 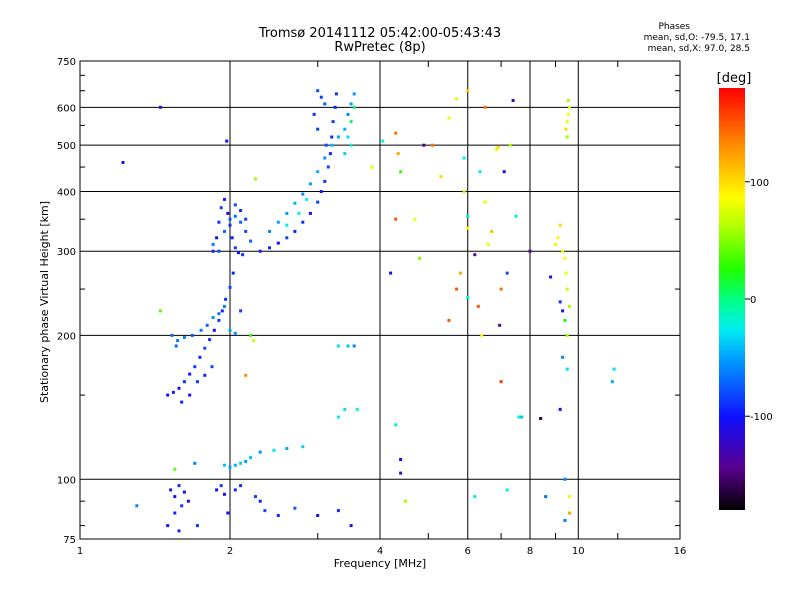 I want to click on x-tick-label: 4, so click(x=380, y=551).